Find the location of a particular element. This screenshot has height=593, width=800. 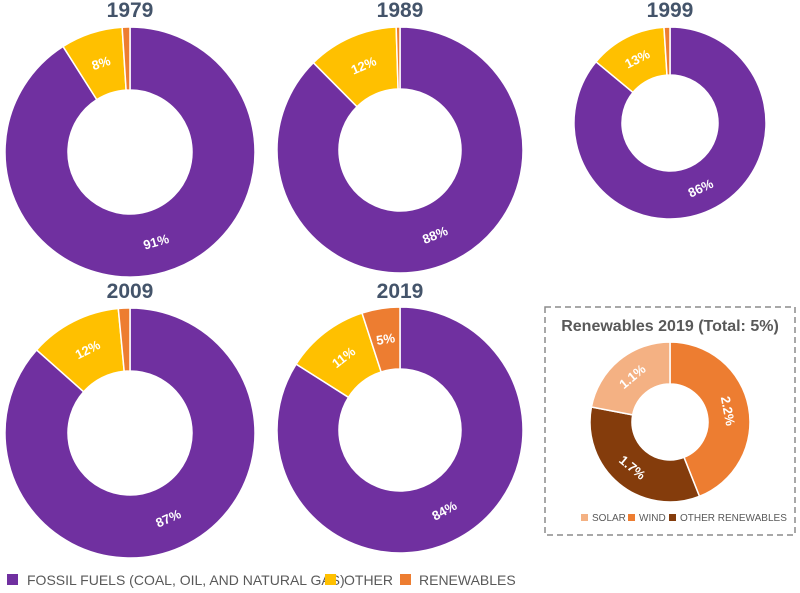

inset-legend-label-wind: WIND is located at coordinates (652, 518).